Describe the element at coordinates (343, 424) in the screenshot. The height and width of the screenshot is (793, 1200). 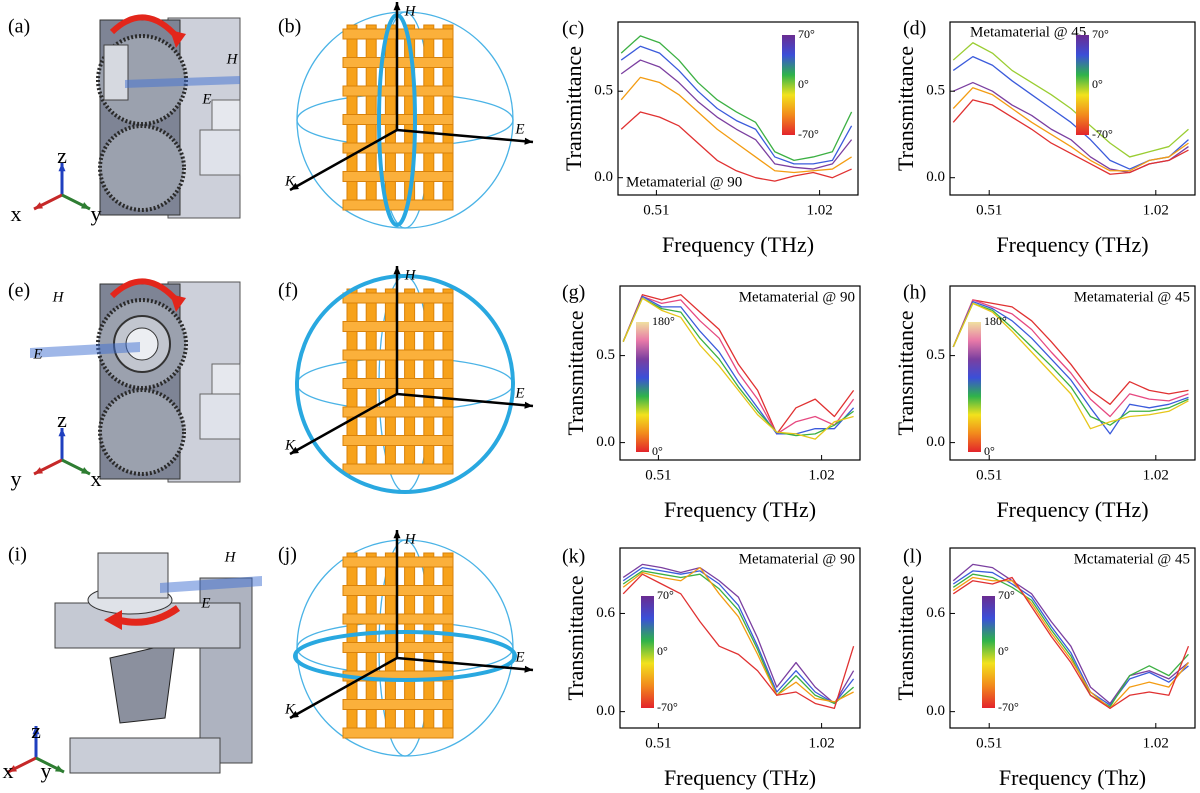
I see `axis-k` at that location.